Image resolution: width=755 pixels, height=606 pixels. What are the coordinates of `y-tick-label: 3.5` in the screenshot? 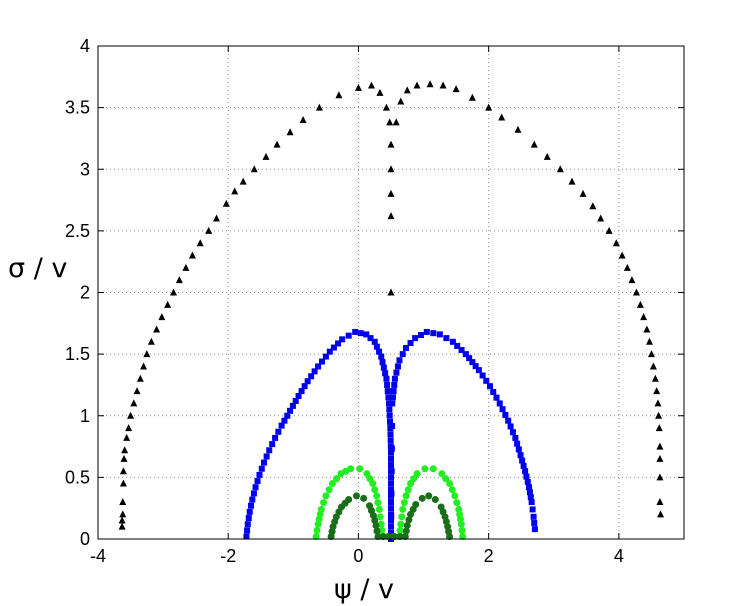 It's located at (77, 108).